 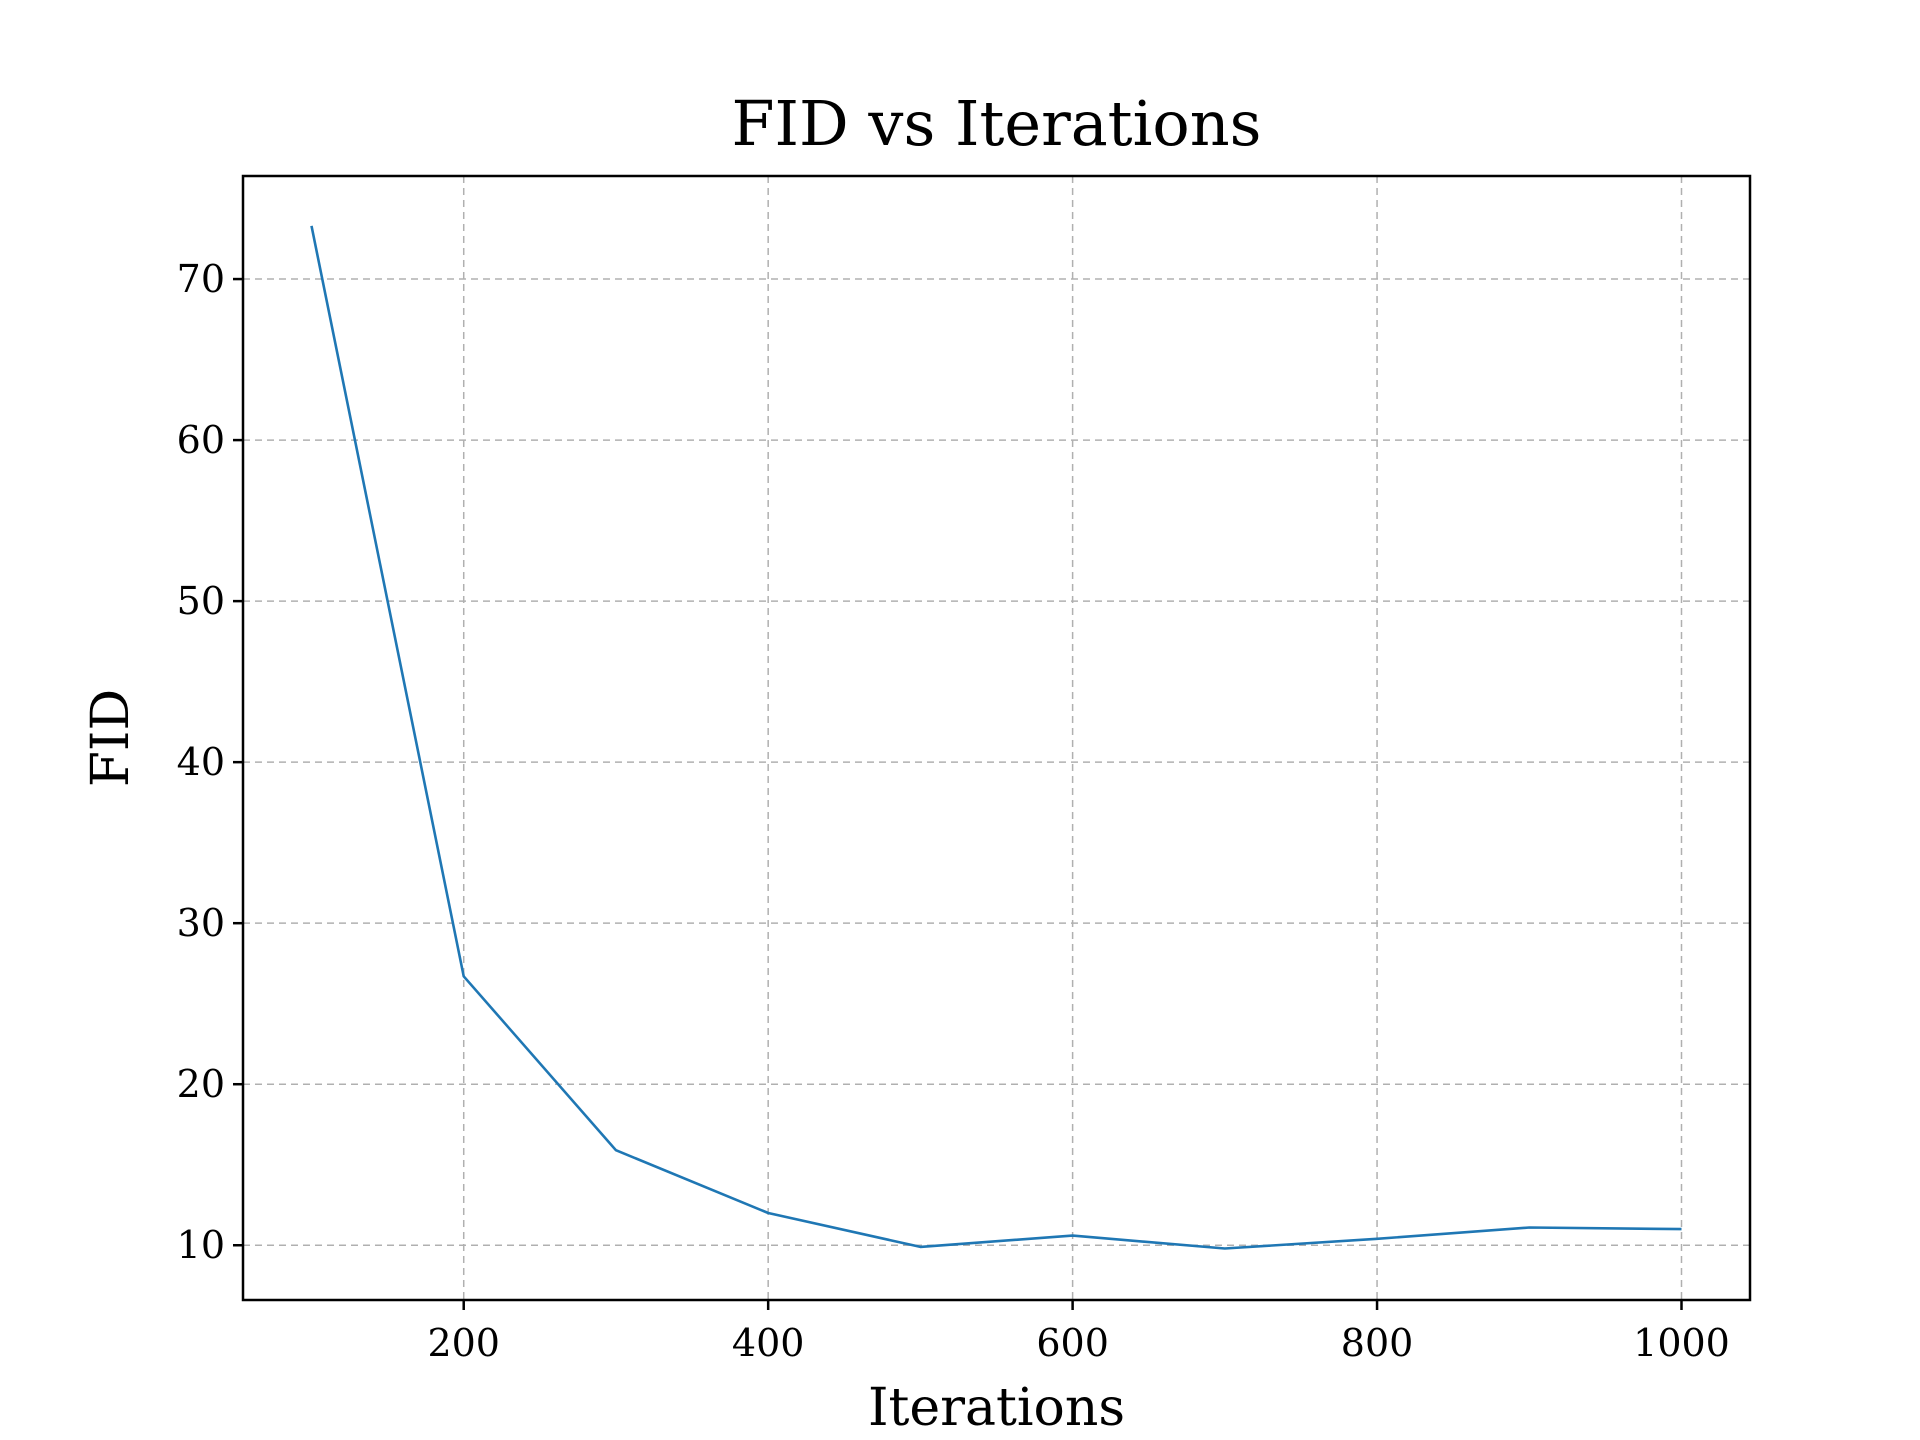 What do you see at coordinates (201, 1245) in the screenshot?
I see `y-tick-label: 10` at bounding box center [201, 1245].